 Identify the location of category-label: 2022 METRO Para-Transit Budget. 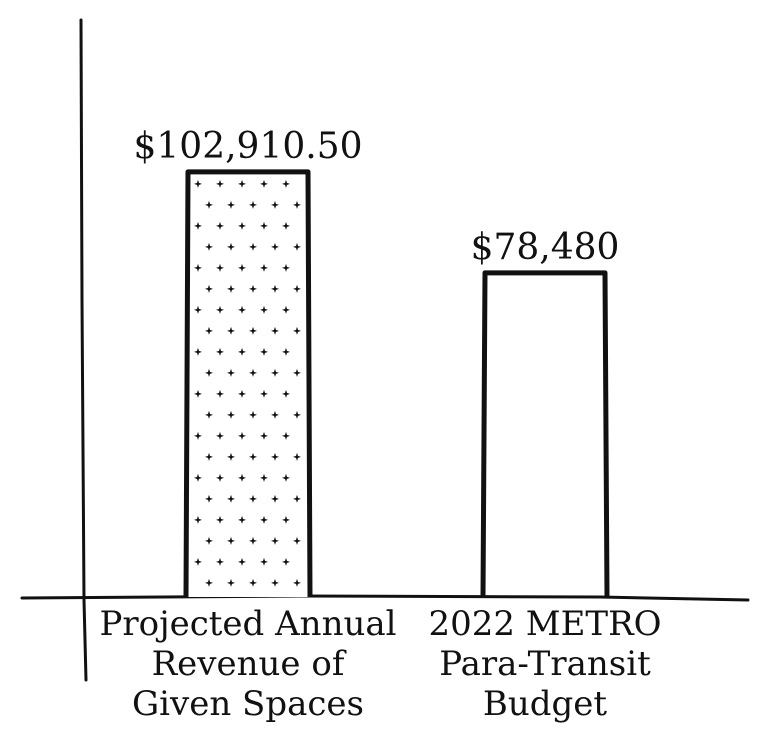
(544, 664).